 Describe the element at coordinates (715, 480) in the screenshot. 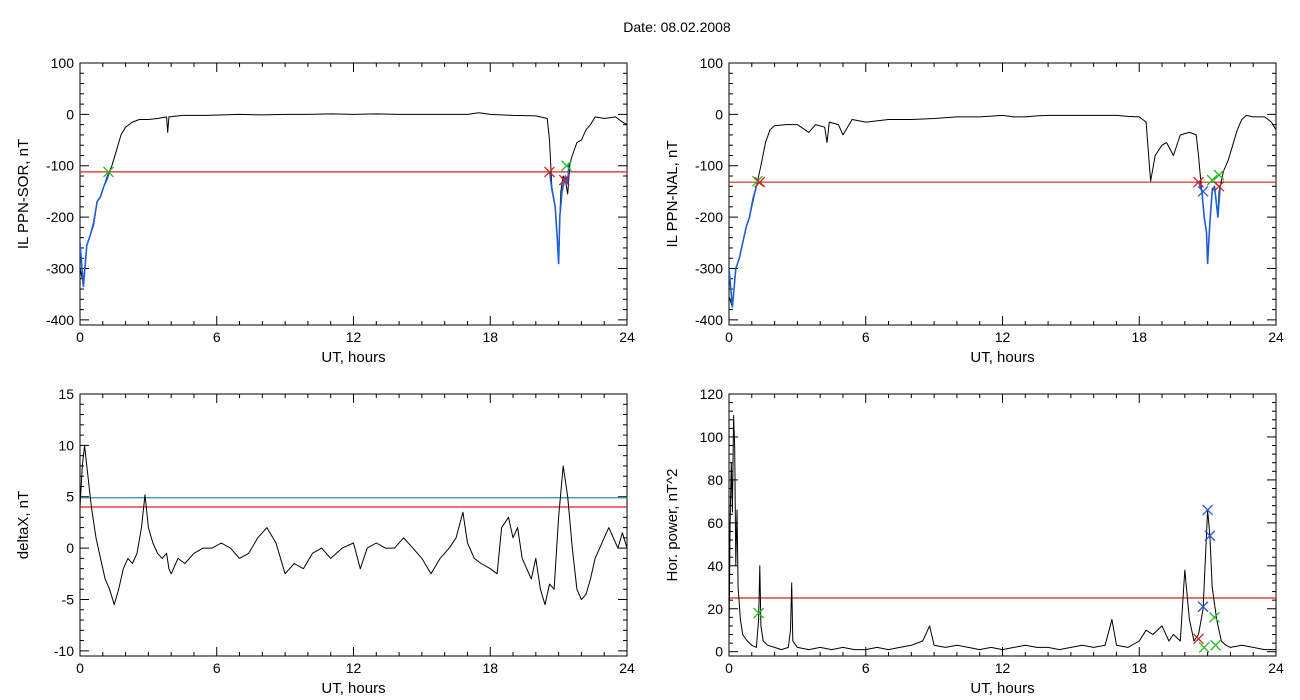

I see `y-tick-label: 80` at that location.